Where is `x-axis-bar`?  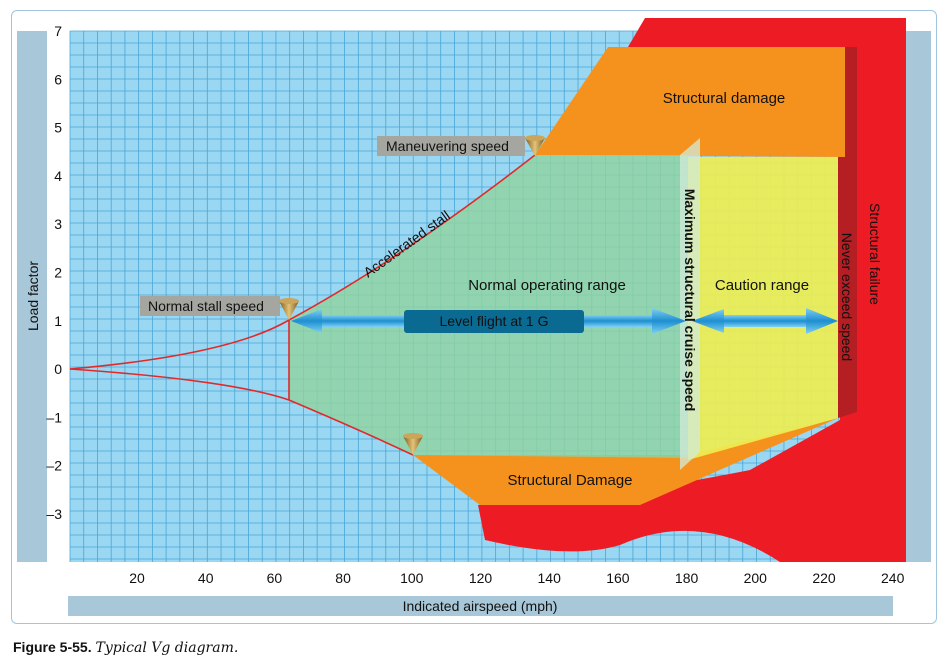 x-axis-bar is located at coordinates (480, 606).